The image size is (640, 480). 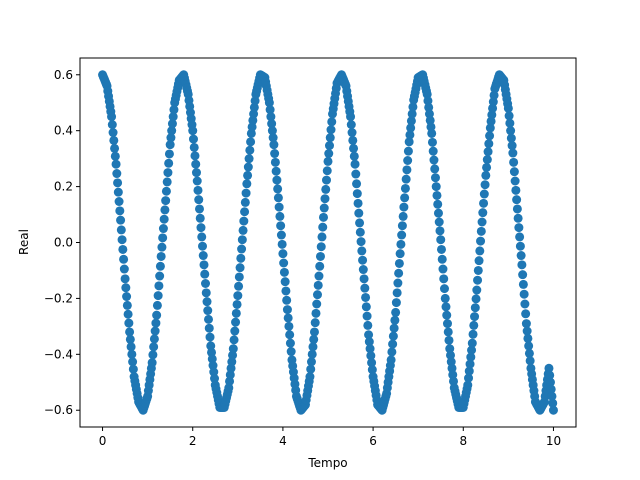 What do you see at coordinates (58, 298) in the screenshot?
I see `y-tick-label: −0.2` at bounding box center [58, 298].